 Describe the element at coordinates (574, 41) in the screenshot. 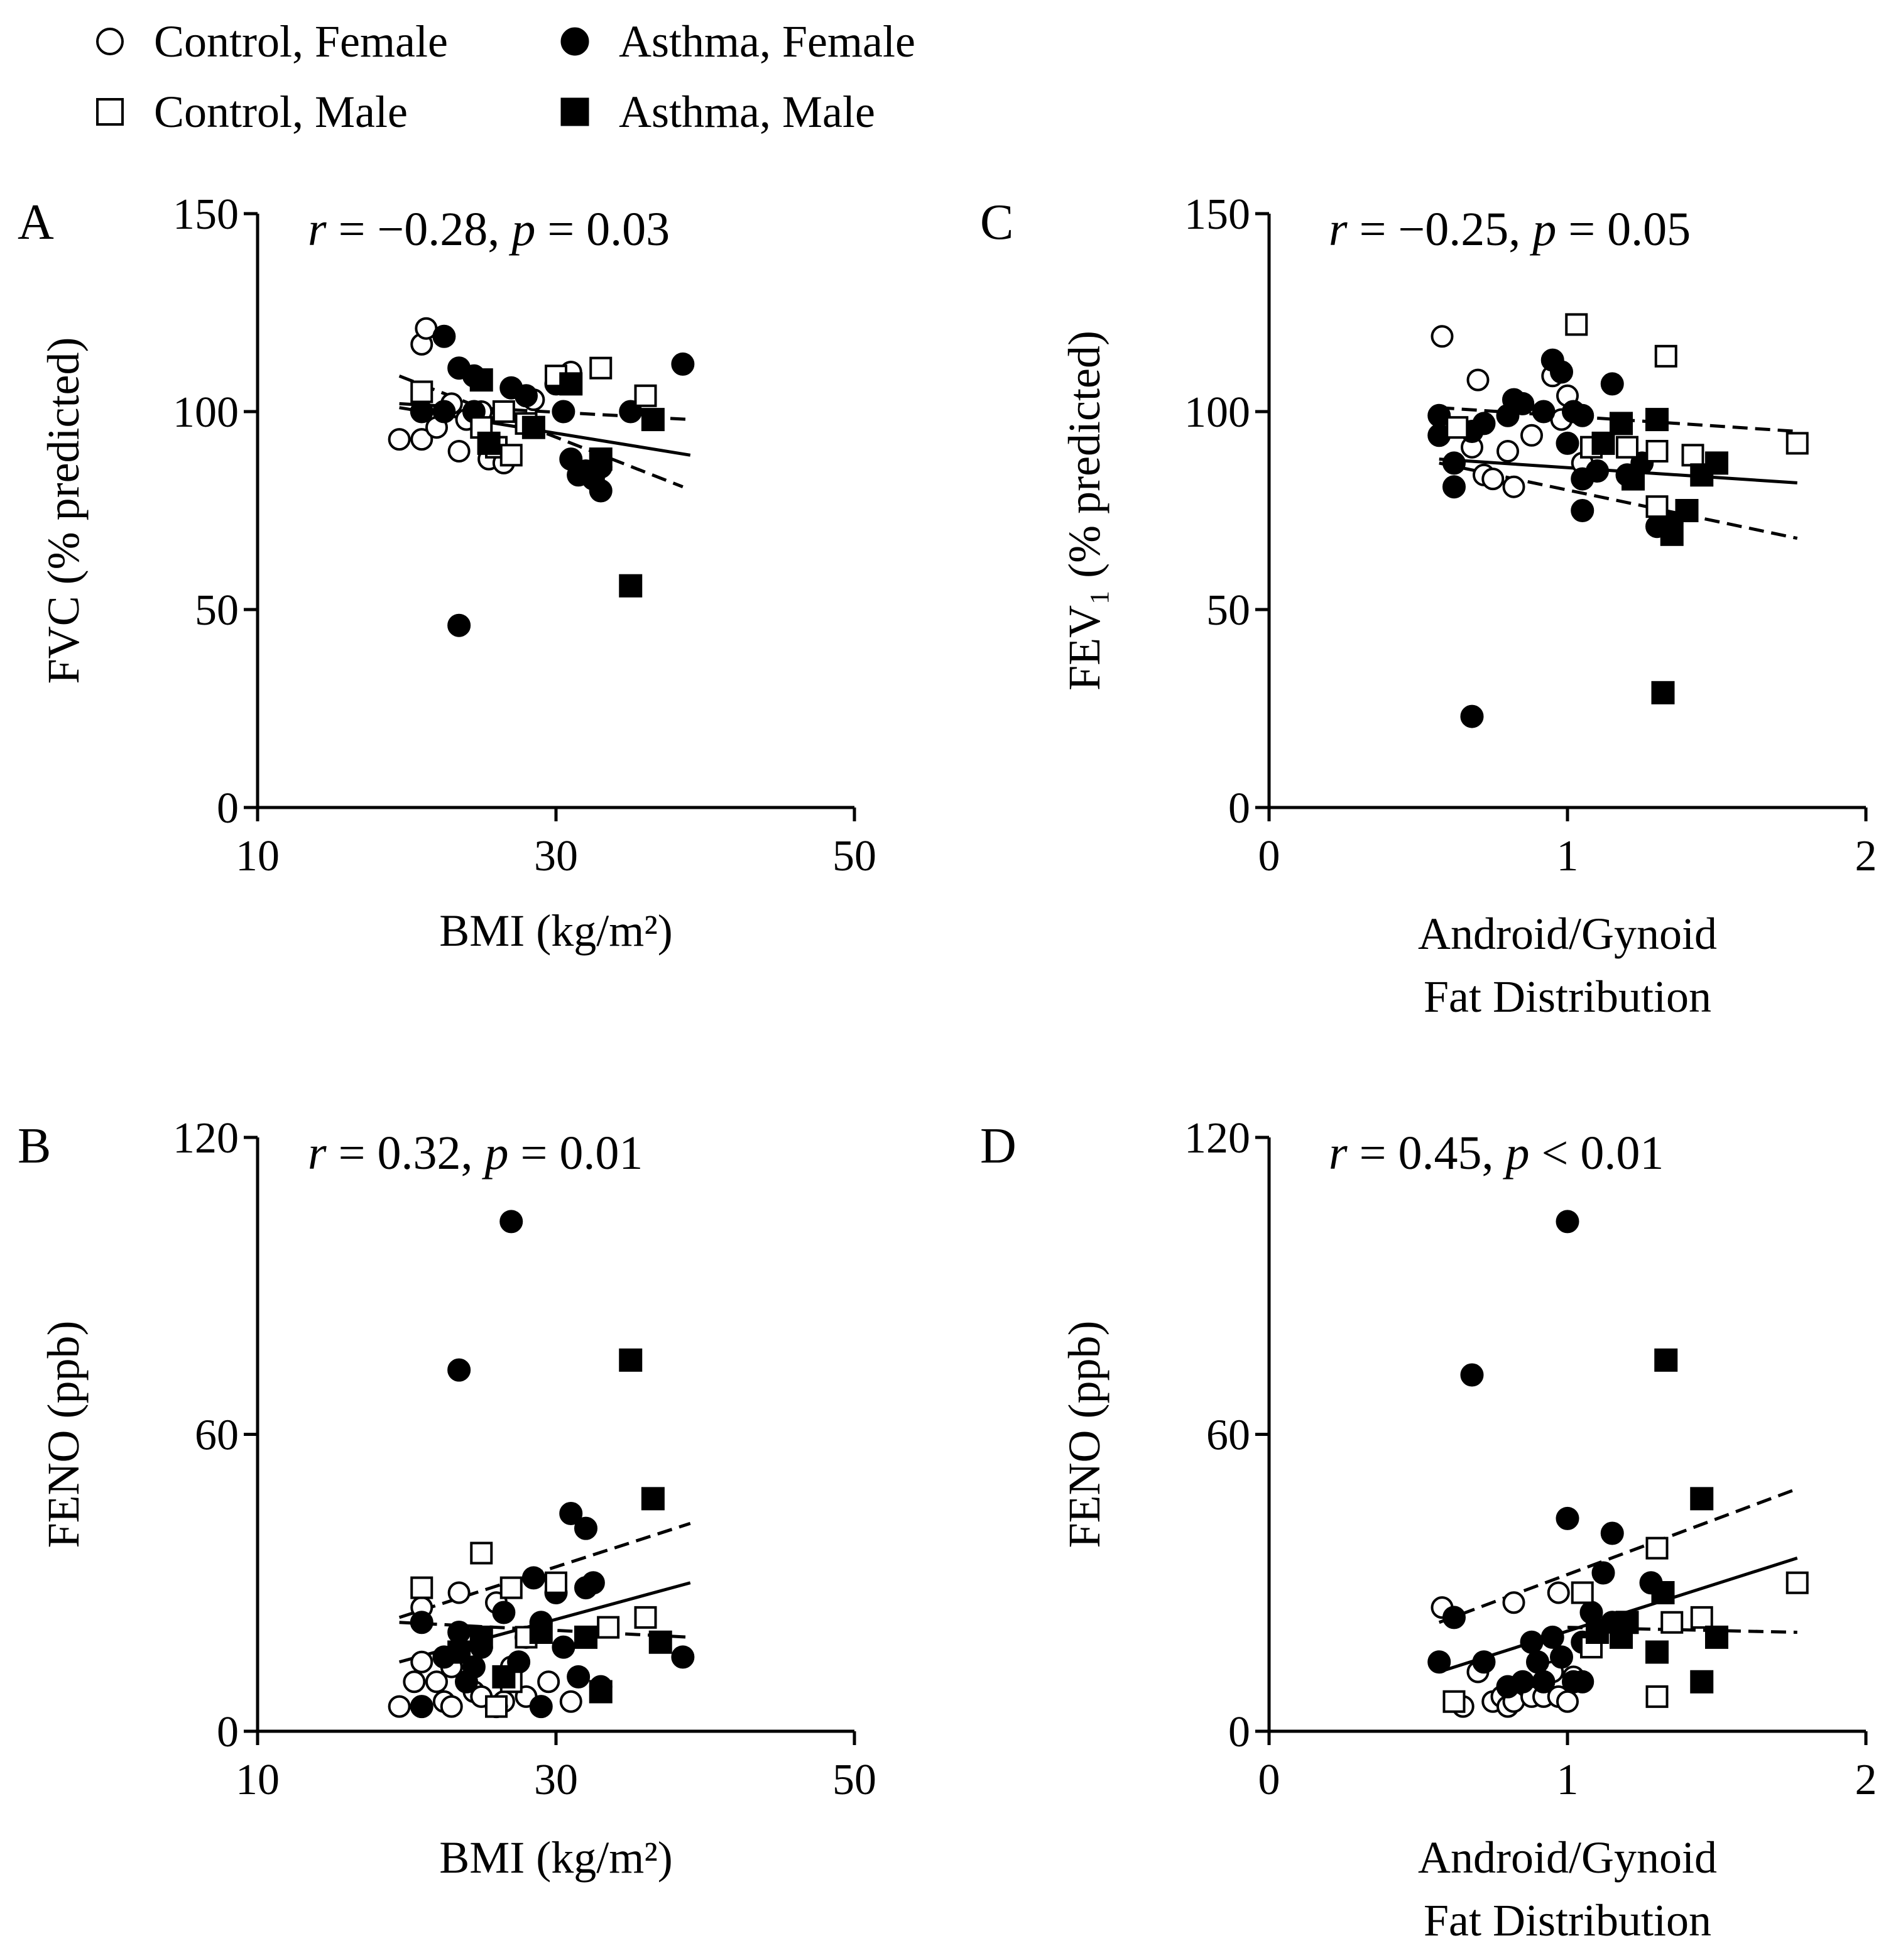

I see `legend-marker-filled-circle` at that location.